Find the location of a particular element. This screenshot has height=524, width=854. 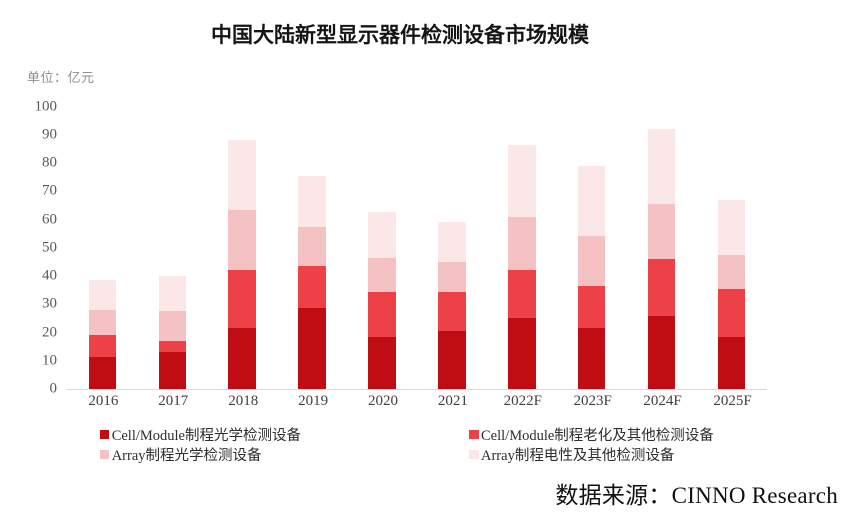

legend-item: Array制程电性及其他检测设备 is located at coordinates (571, 454).